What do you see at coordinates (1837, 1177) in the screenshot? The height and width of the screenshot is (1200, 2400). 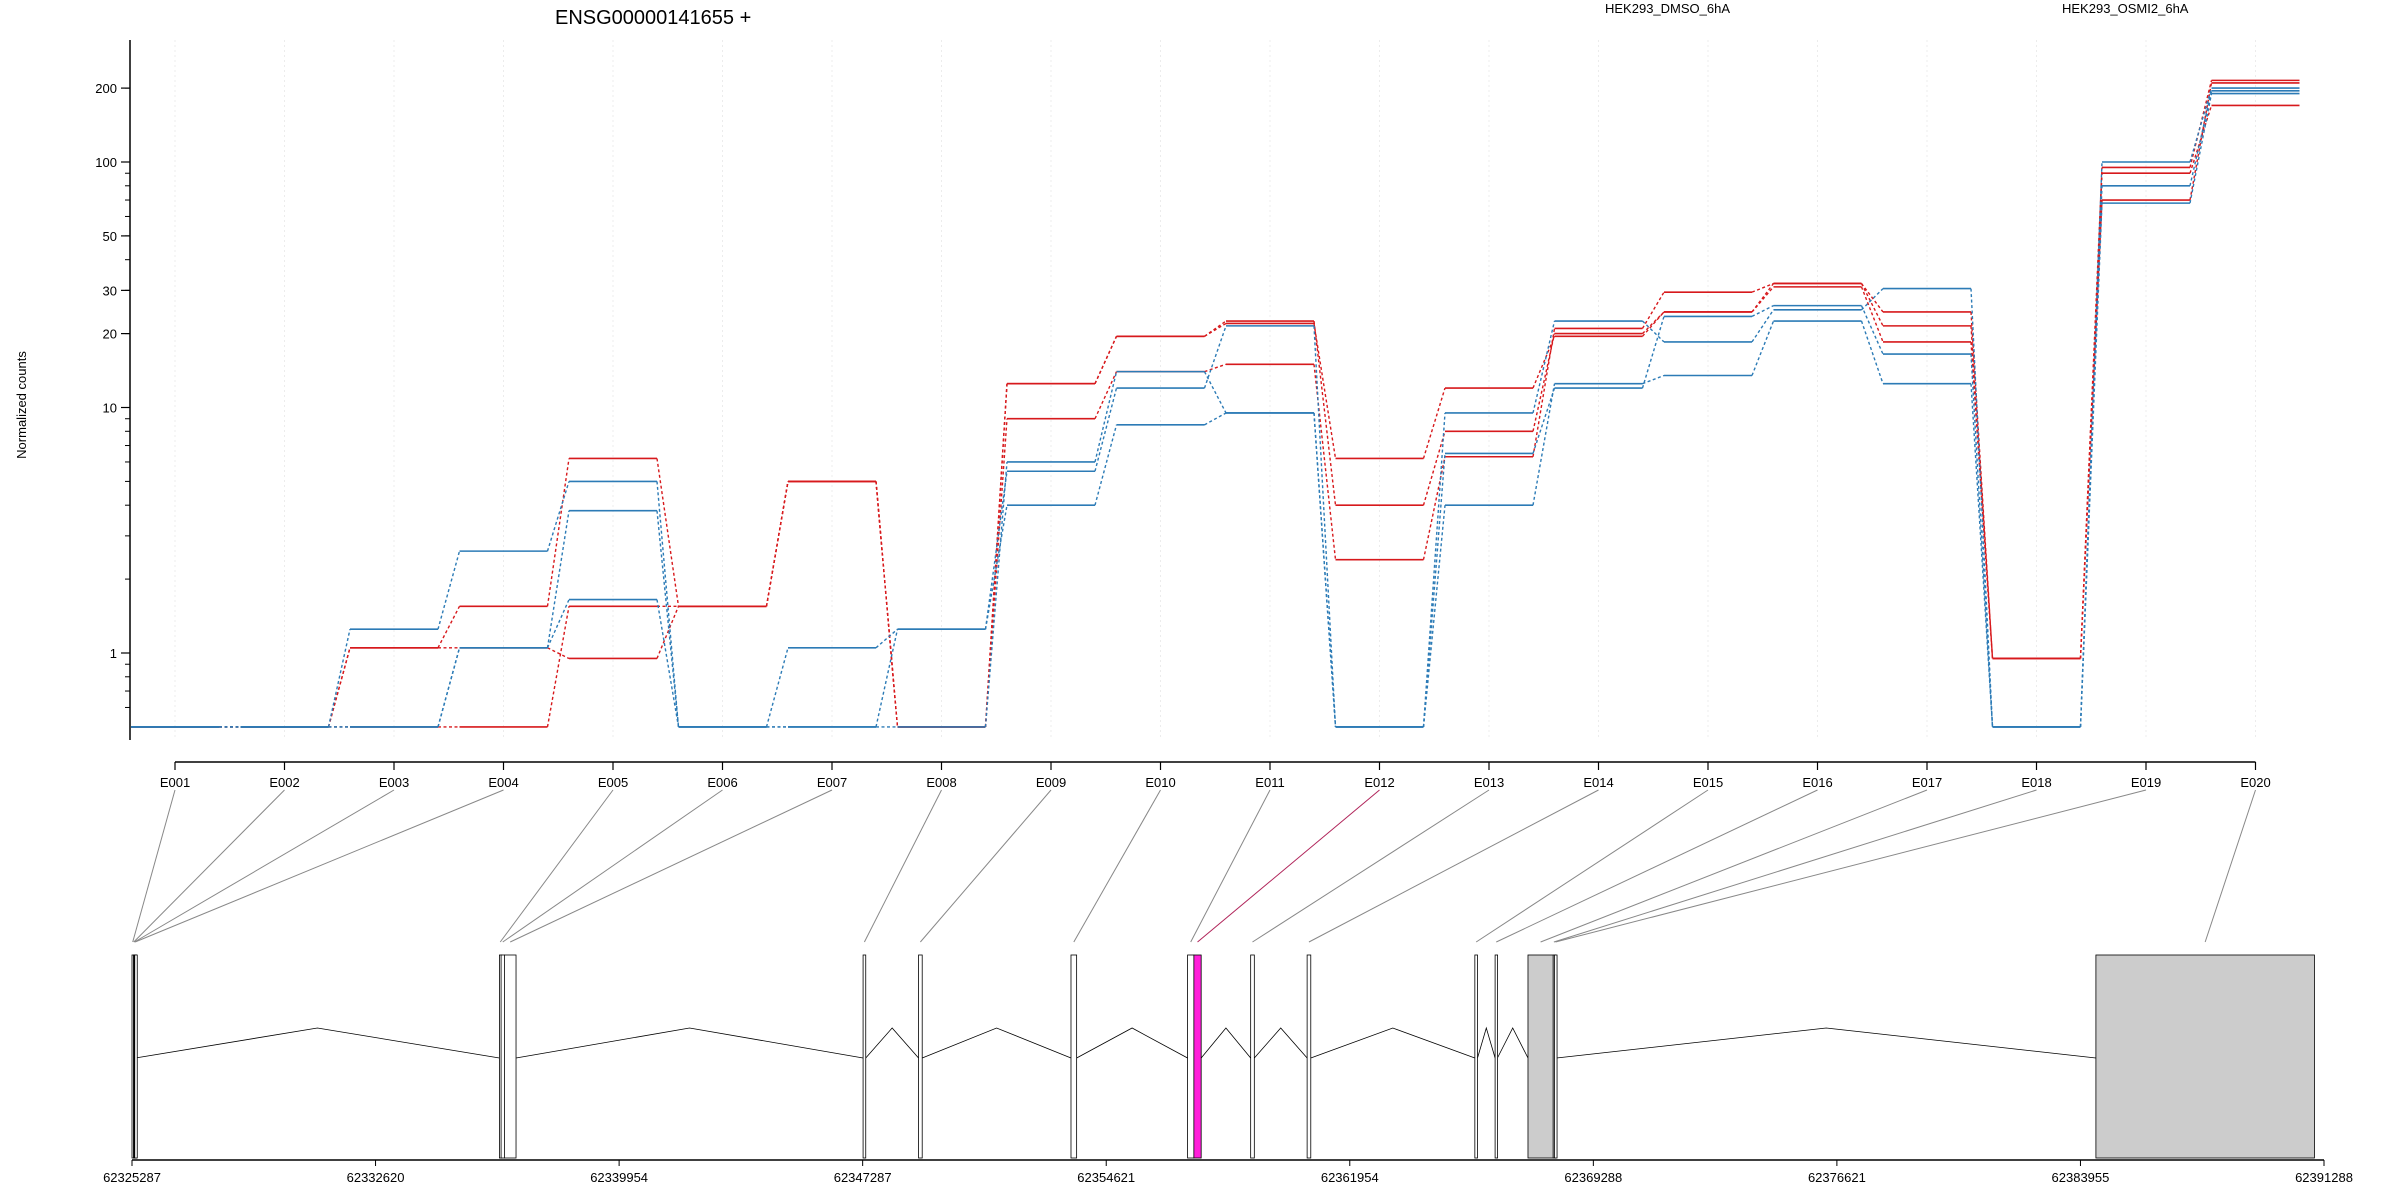 I see `coordinate-tick-label: 62376621` at bounding box center [1837, 1177].